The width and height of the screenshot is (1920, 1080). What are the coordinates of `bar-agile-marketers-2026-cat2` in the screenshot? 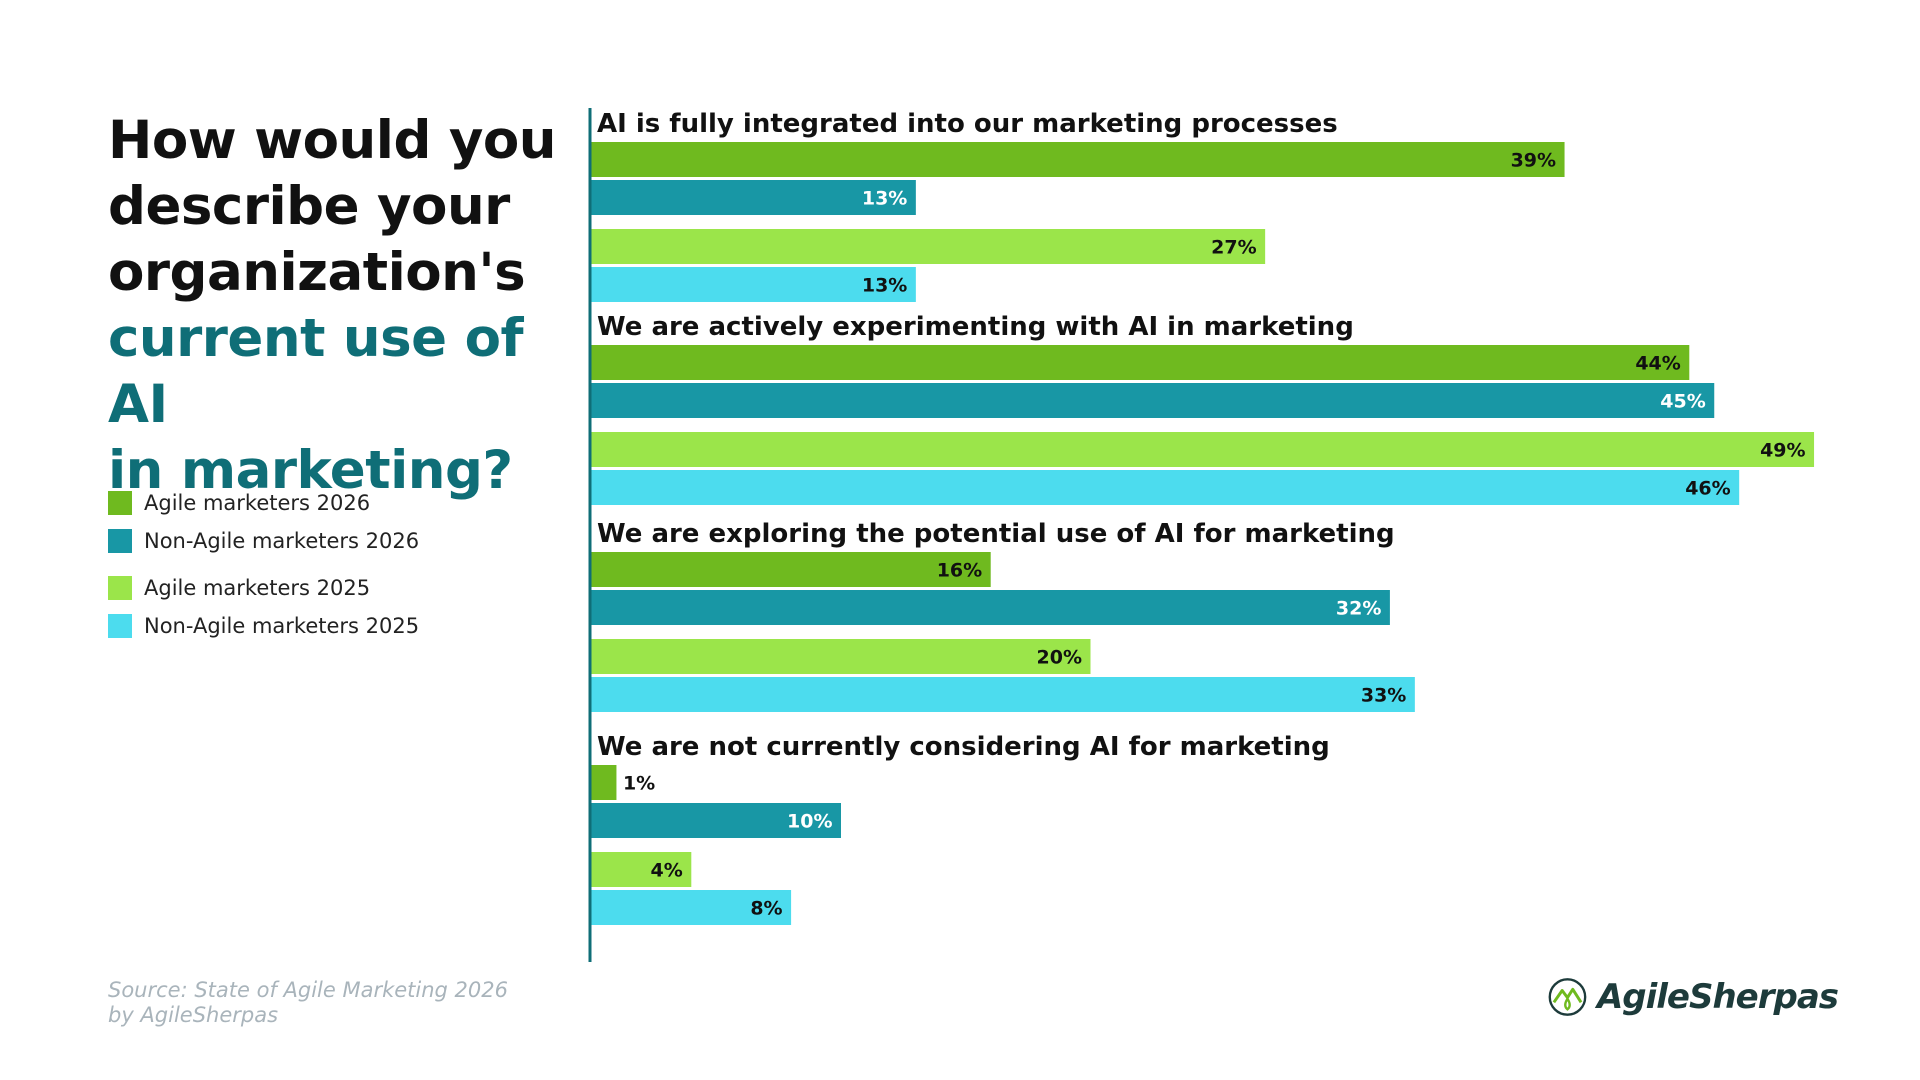 It's located at (1140, 362).